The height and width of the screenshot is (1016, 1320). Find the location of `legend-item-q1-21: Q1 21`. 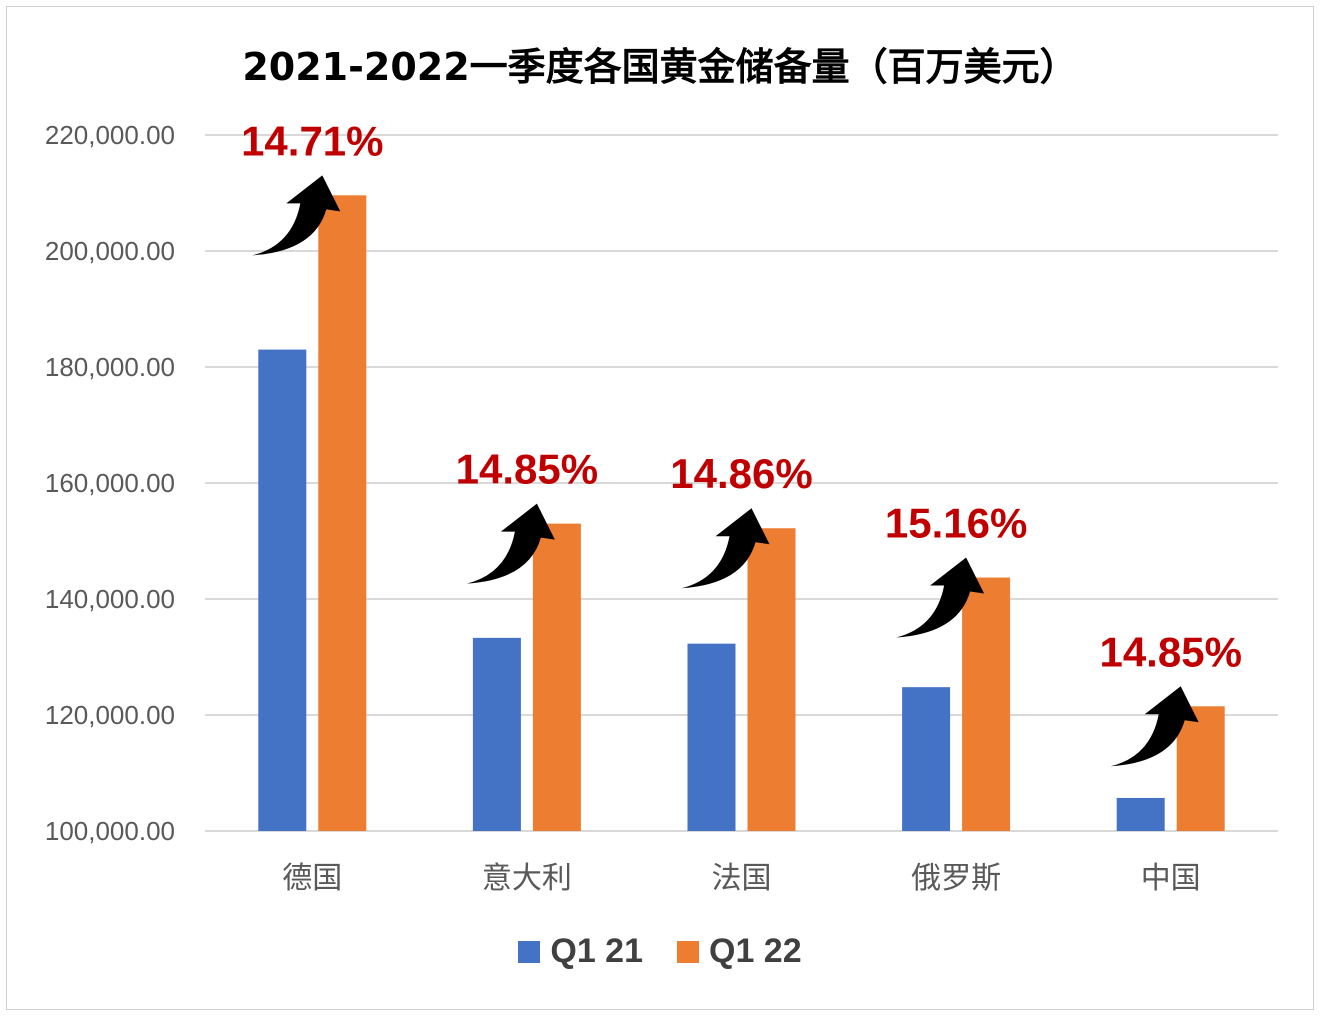

legend-item-q1-21: Q1 21 is located at coordinates (580, 951).